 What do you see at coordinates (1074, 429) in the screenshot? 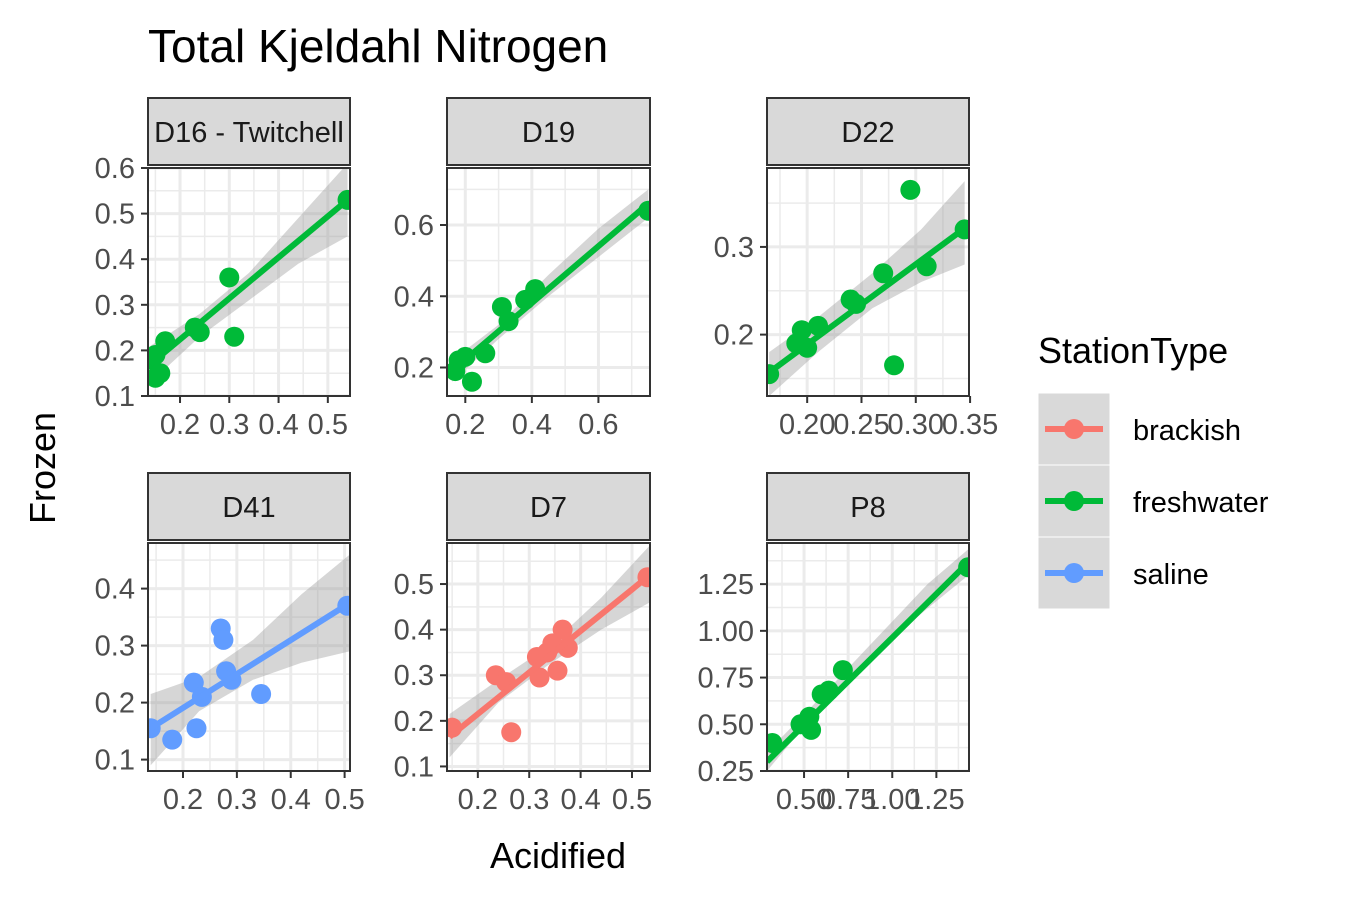
I see `legend-key-point` at bounding box center [1074, 429].